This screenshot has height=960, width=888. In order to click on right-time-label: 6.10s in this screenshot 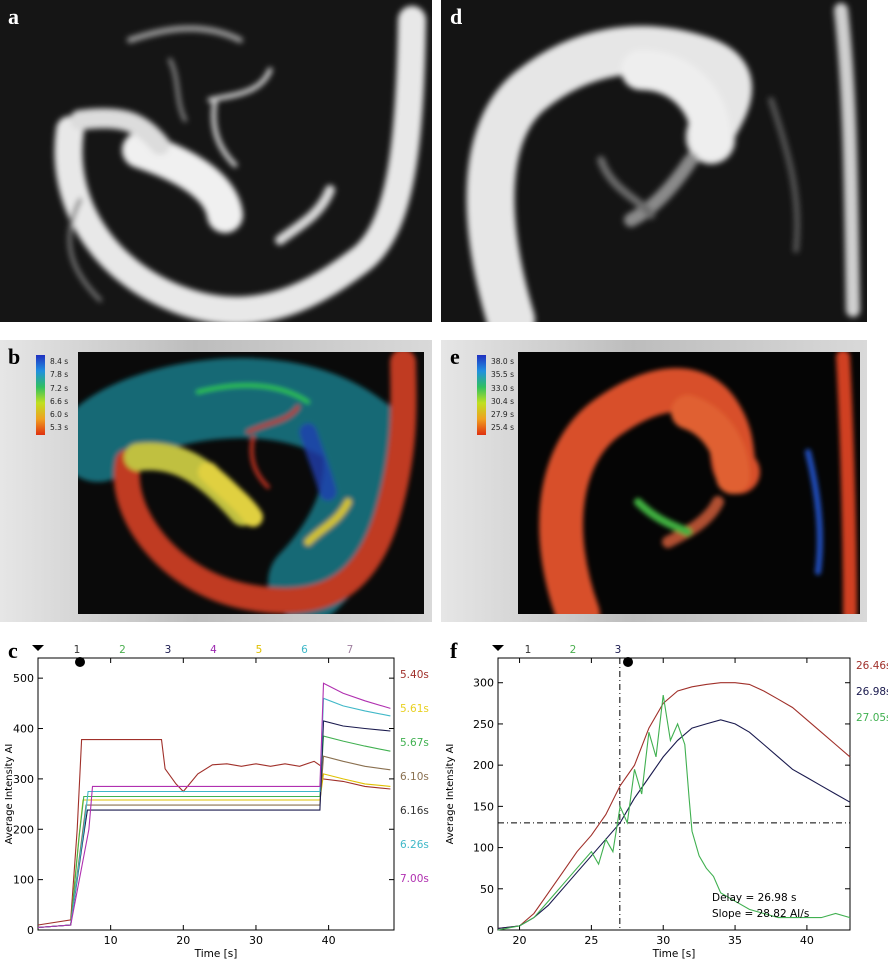, I will do `click(414, 777)`.